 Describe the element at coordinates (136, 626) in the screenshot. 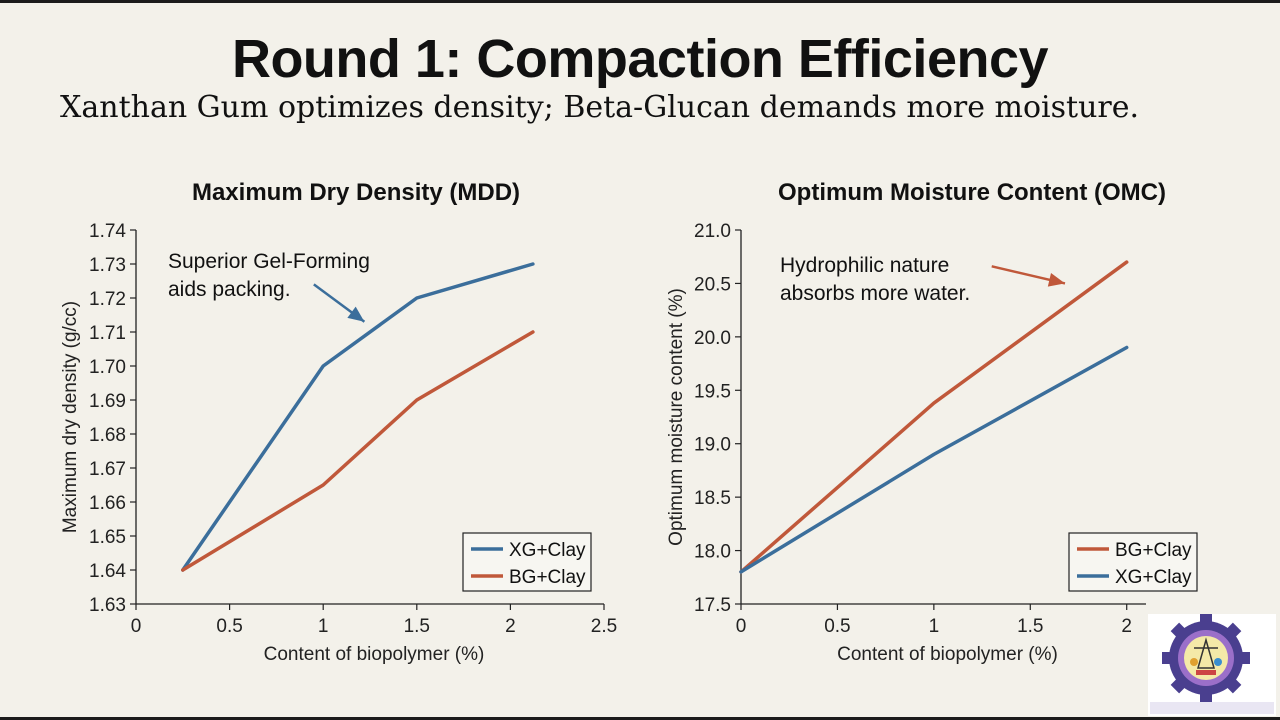

I see `mdd-x-tick-label: 0` at that location.